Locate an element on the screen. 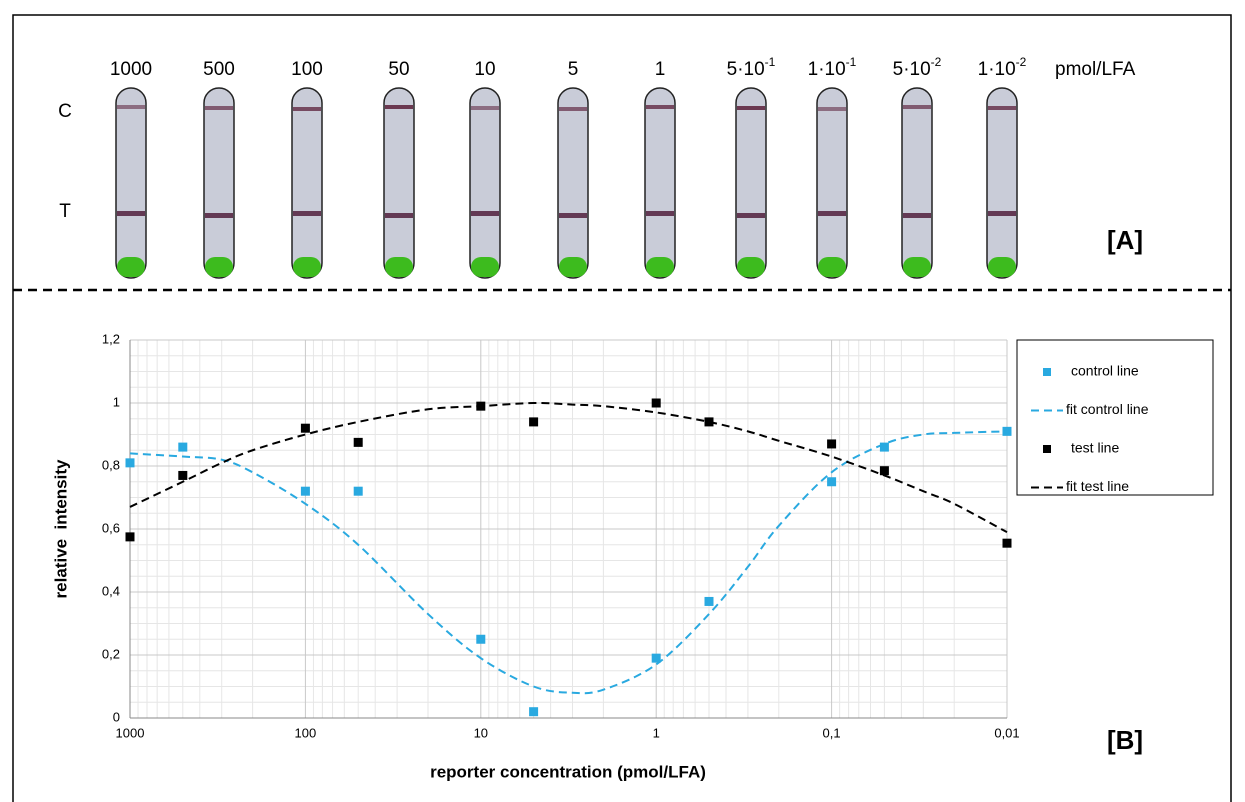 The width and height of the screenshot is (1245, 802). concentration-label: 5·10⁻¹ is located at coordinates (751, 67).